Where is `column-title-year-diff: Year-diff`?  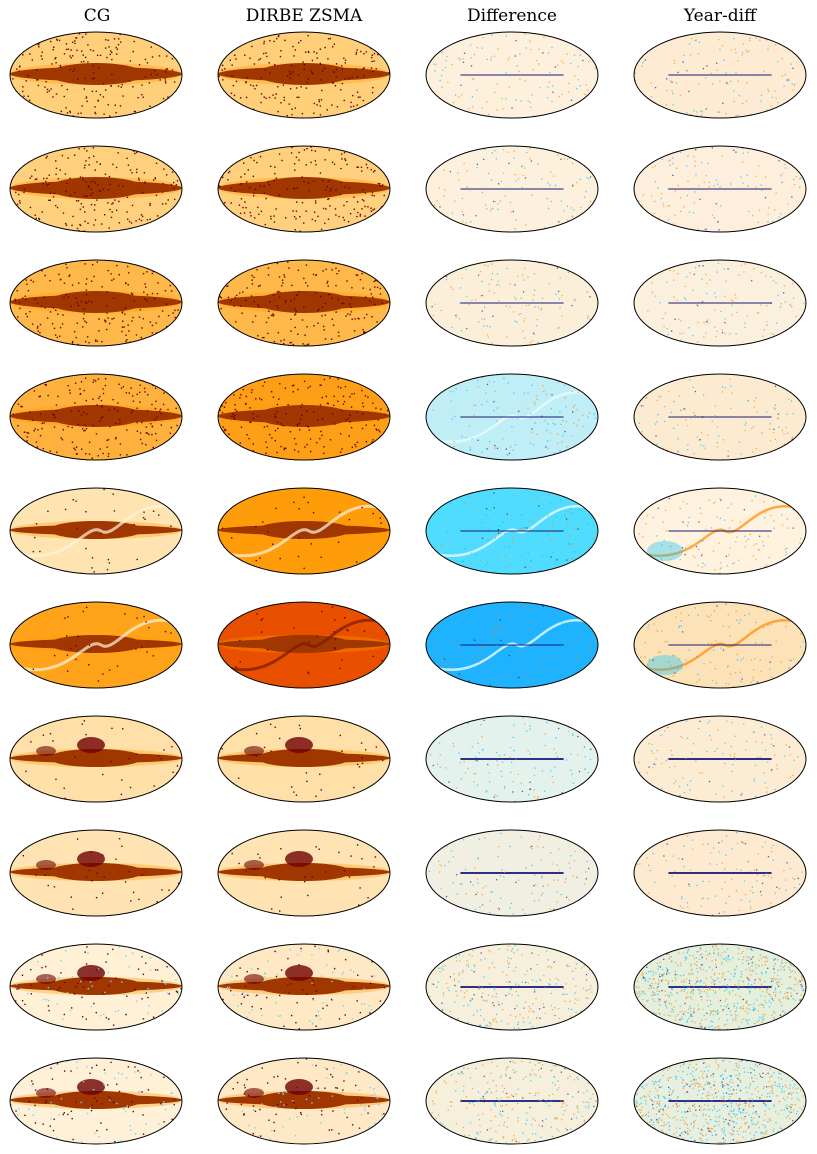 column-title-year-diff: Year-diff is located at coordinates (720, 16).